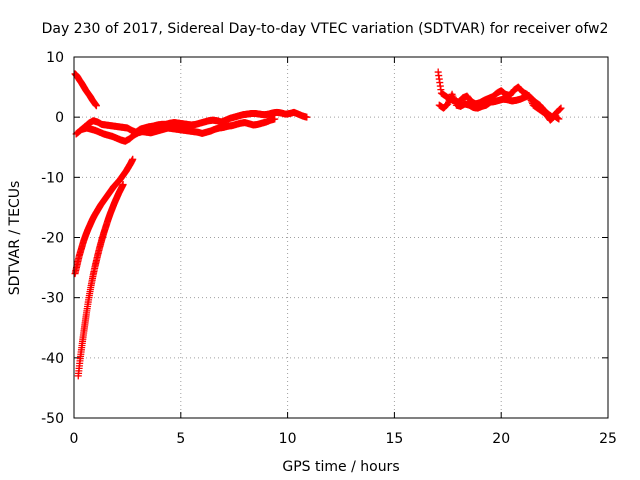 The width and height of the screenshot is (640, 480). Describe the element at coordinates (52, 239) in the screenshot. I see `y-tick-label: -20` at that location.